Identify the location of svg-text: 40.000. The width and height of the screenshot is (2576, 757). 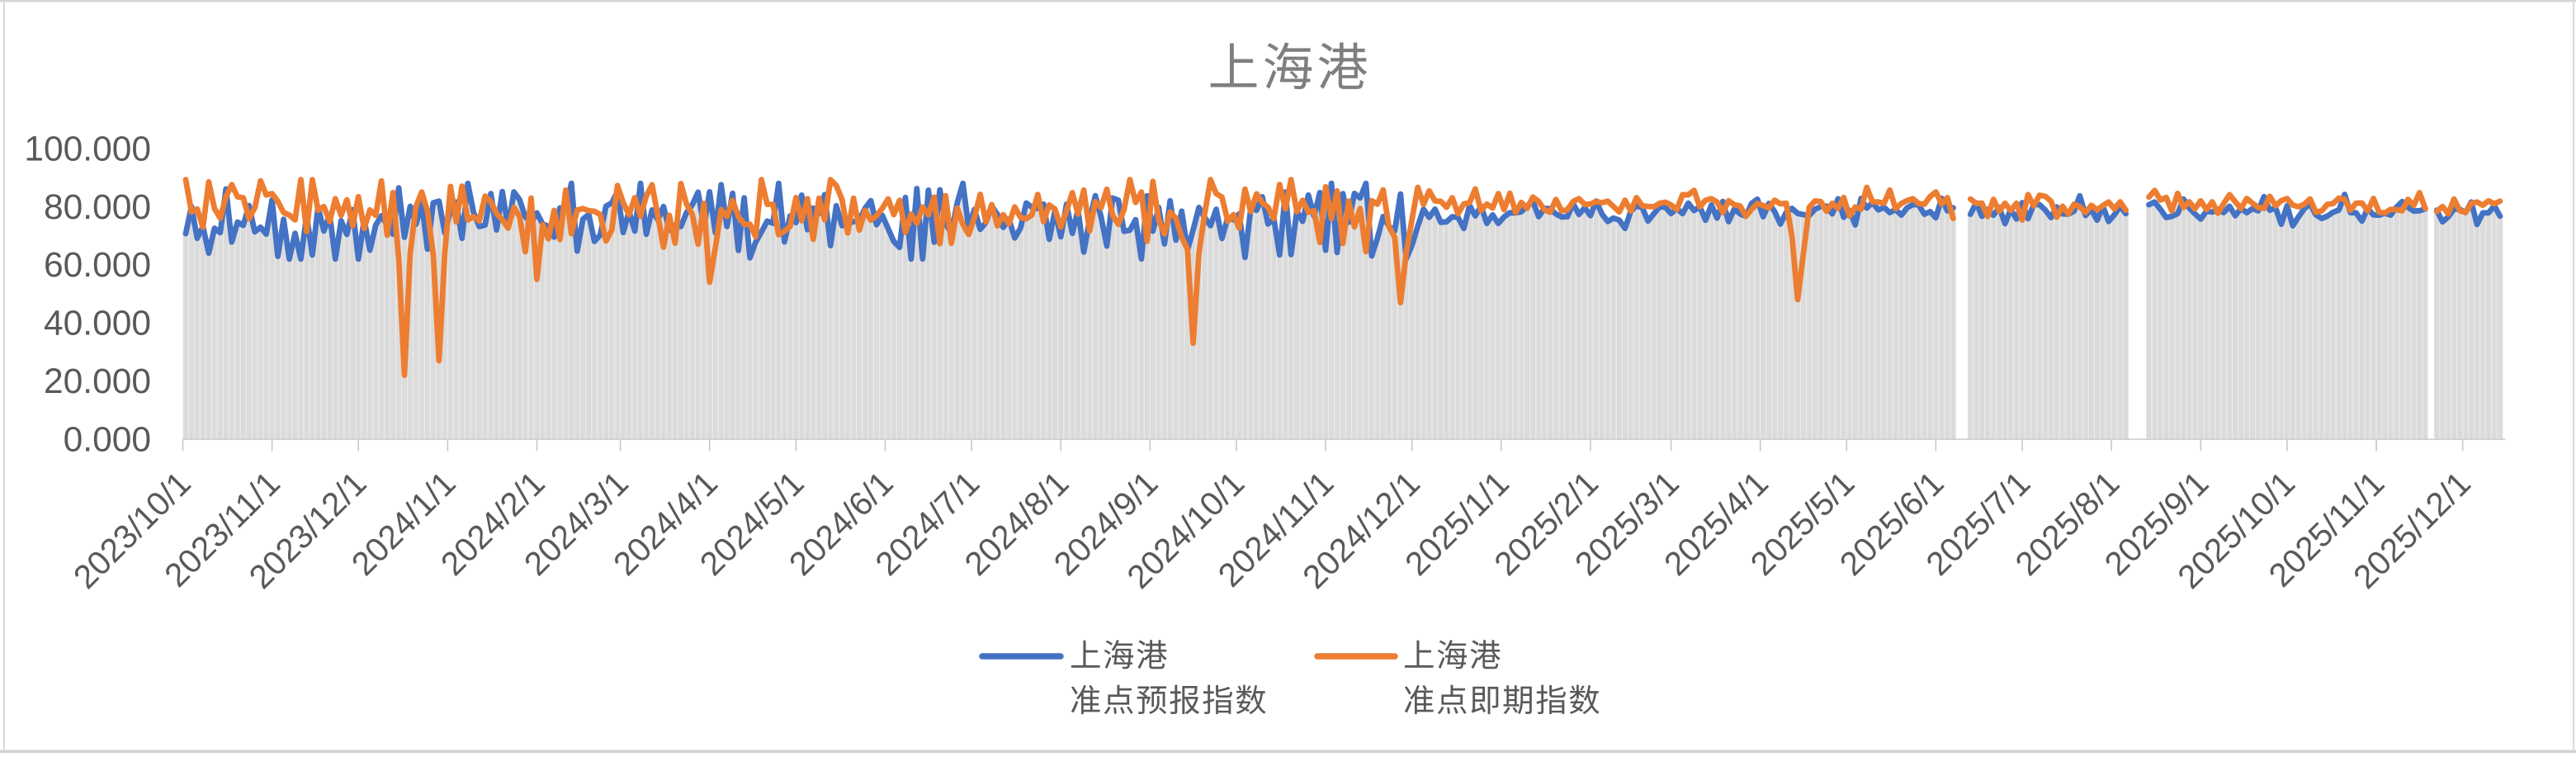
(97, 324).